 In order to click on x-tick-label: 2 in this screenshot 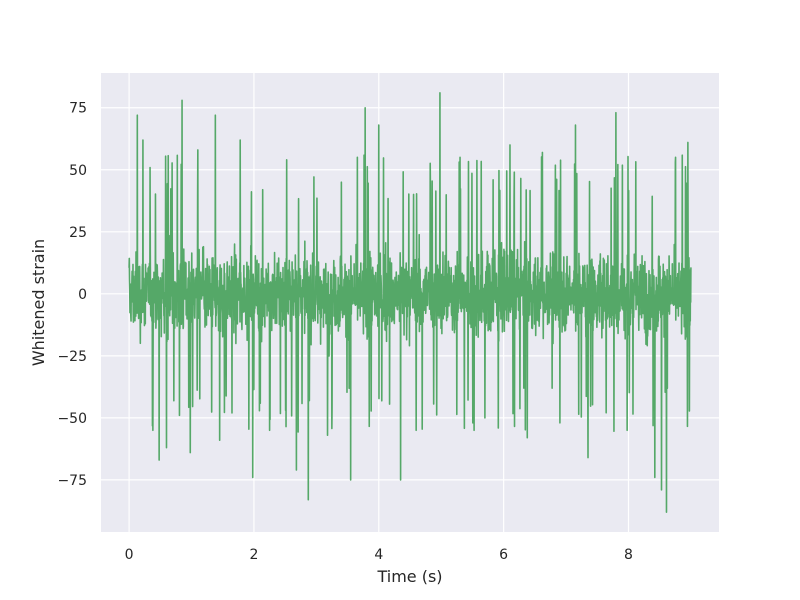, I will do `click(253, 555)`.